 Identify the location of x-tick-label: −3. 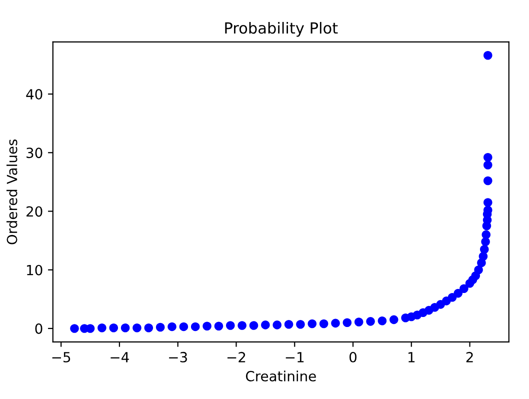
(178, 357).